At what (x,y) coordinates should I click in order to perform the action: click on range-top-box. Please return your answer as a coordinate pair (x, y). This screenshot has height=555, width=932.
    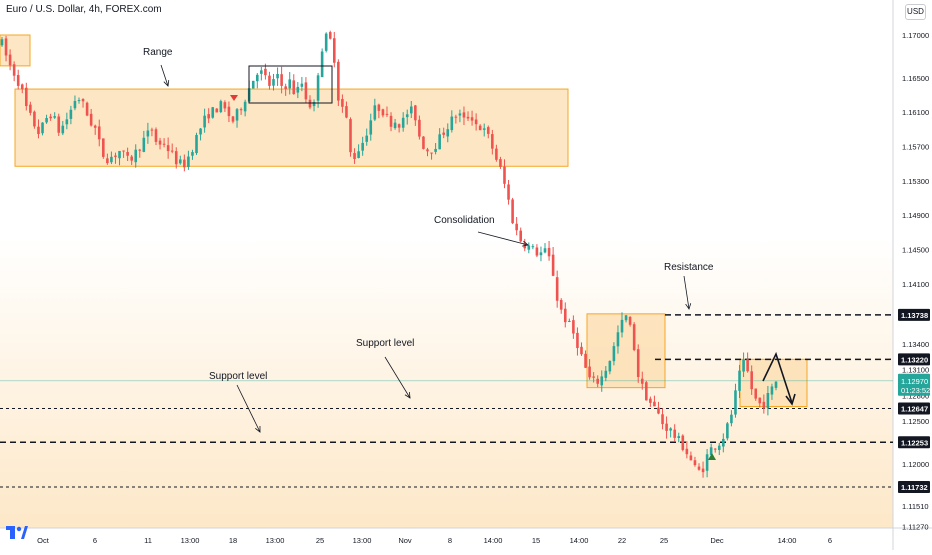
    Looking at the image, I should click on (290, 84).